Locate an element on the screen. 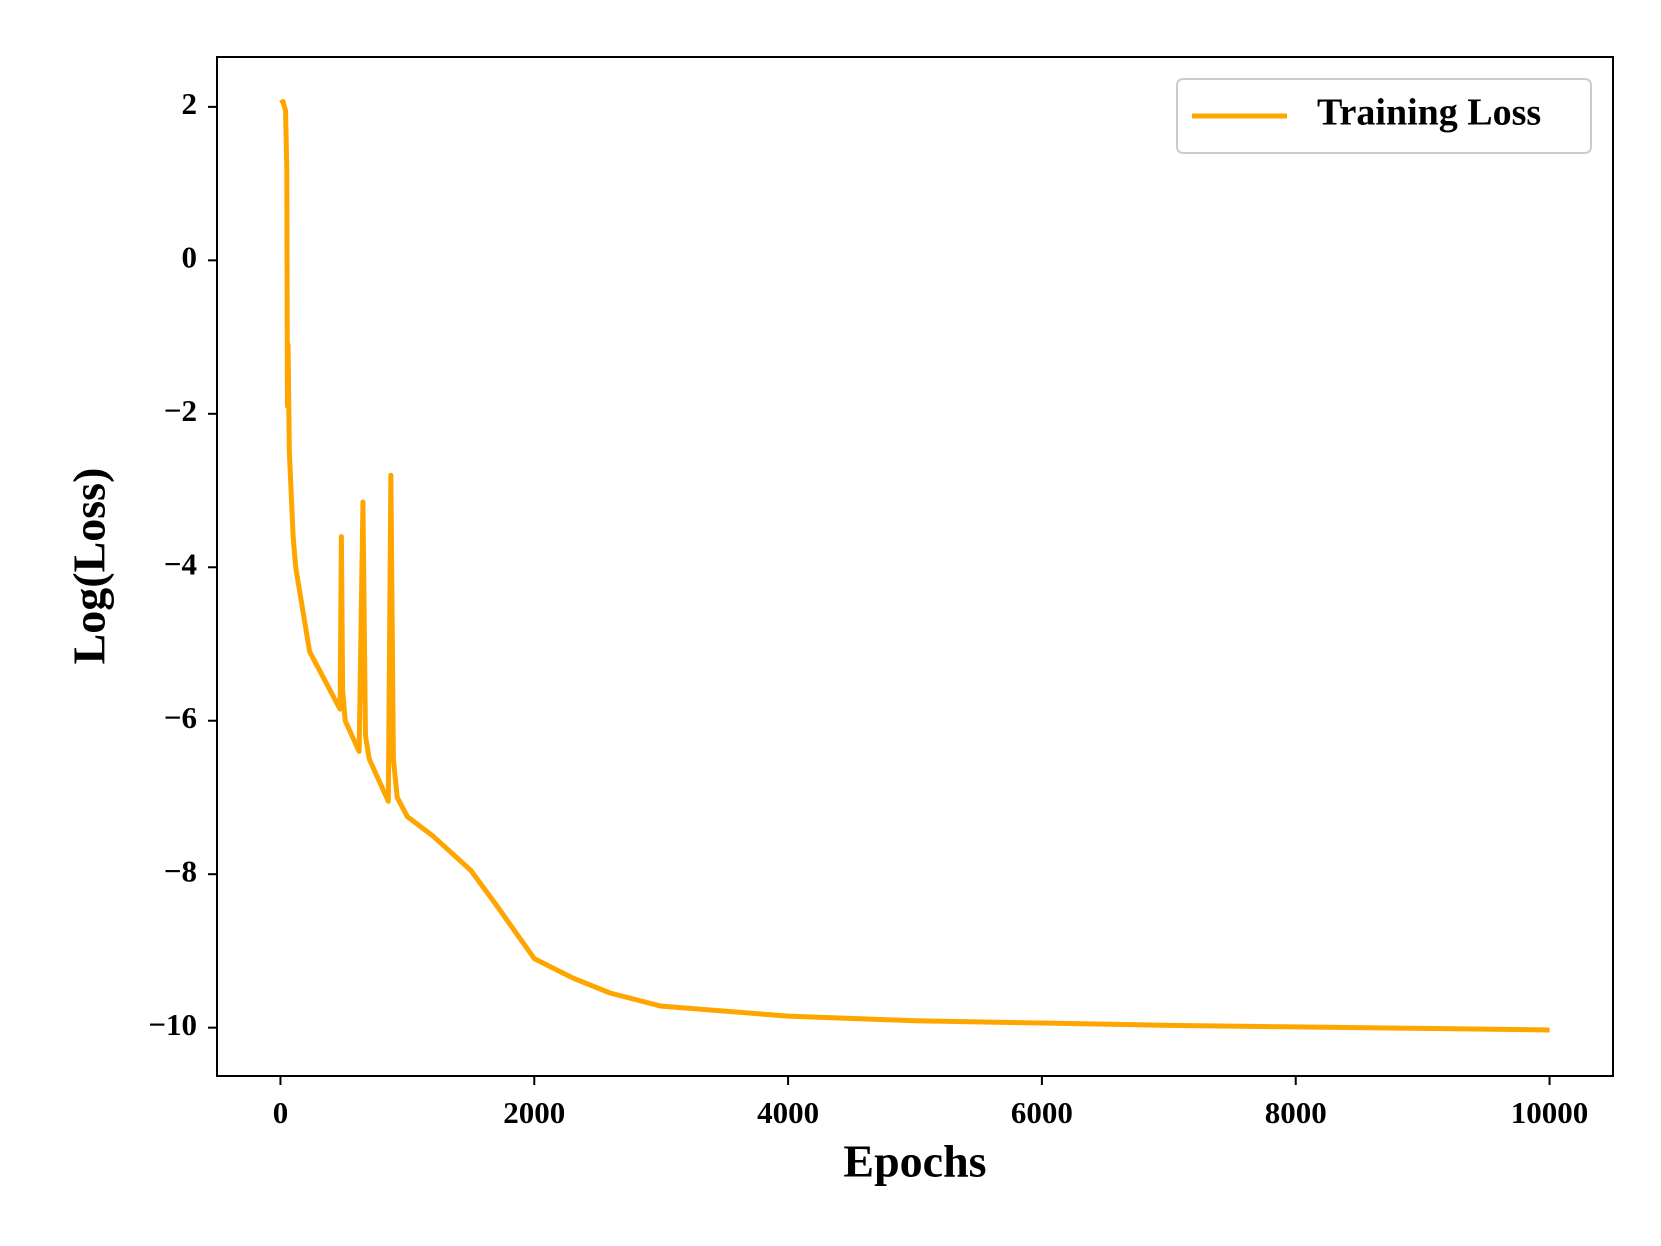 This screenshot has width=1661, height=1246. x-tick-label: 8000 is located at coordinates (1296, 1112).